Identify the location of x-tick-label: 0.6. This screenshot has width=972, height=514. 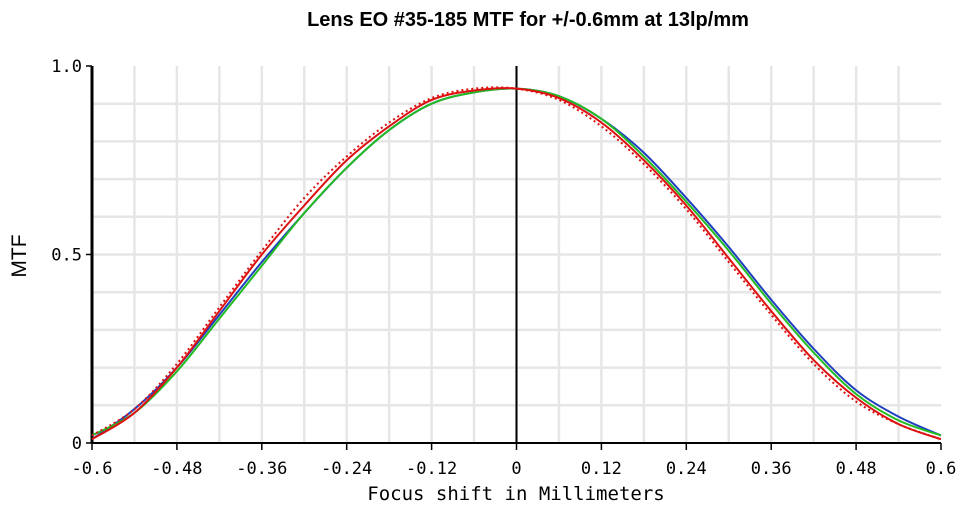
(941, 469).